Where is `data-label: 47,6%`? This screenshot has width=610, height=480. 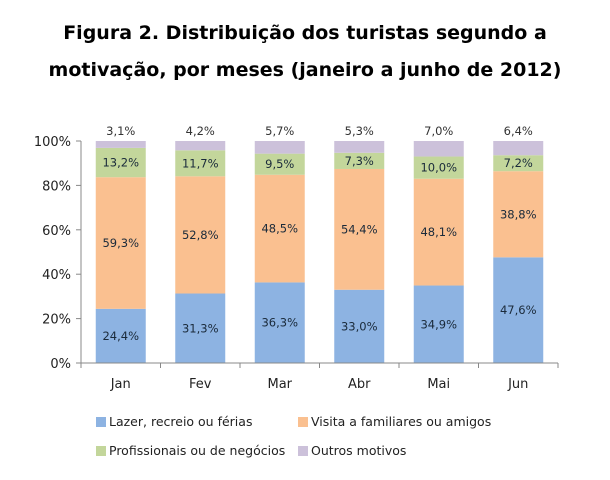
data-label: 47,6% is located at coordinates (518, 310).